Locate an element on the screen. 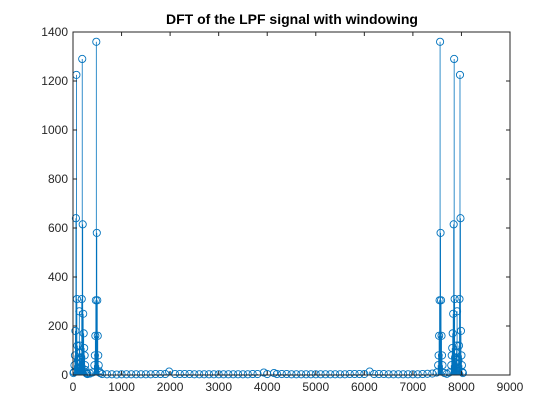 The height and width of the screenshot is (420, 560). y-tick-label: 1000 is located at coordinates (54, 130).